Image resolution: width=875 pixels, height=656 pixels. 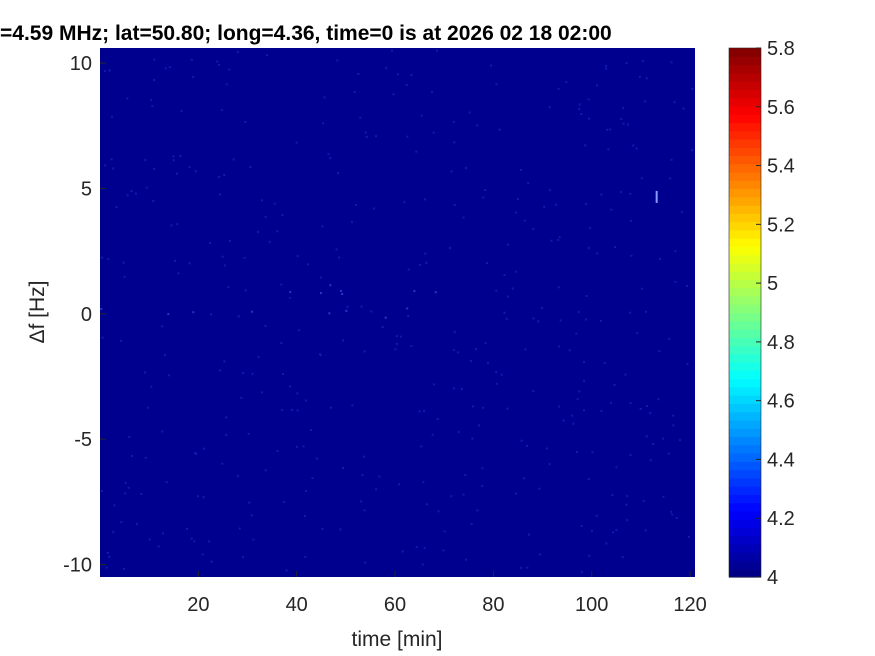 I want to click on colorbar: 4 4.2 4.4 4.6 4.8 5 5.2 5.4 5.6 5.8, so click(x=761, y=313).